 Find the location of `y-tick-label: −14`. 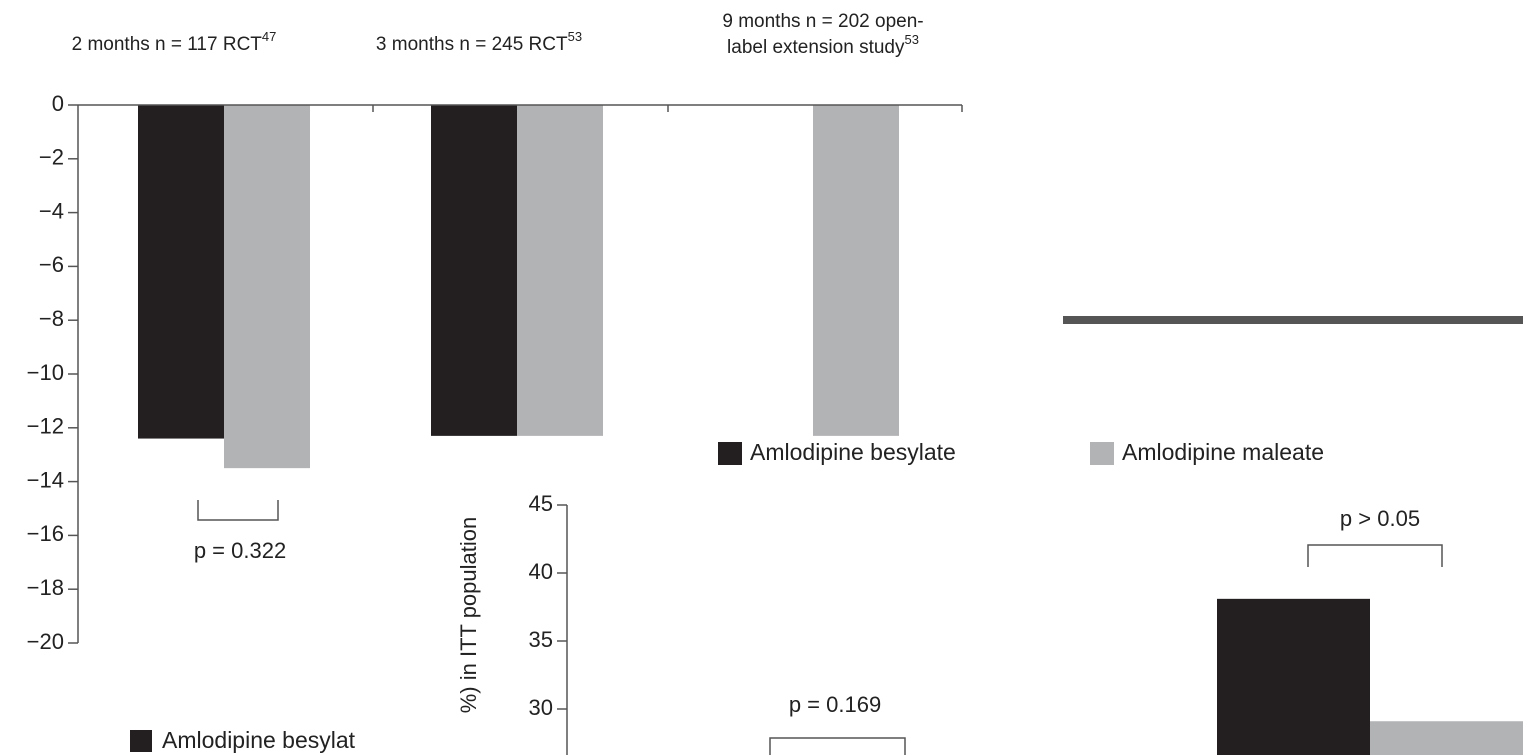

y-tick-label: −14 is located at coordinates (45, 479).